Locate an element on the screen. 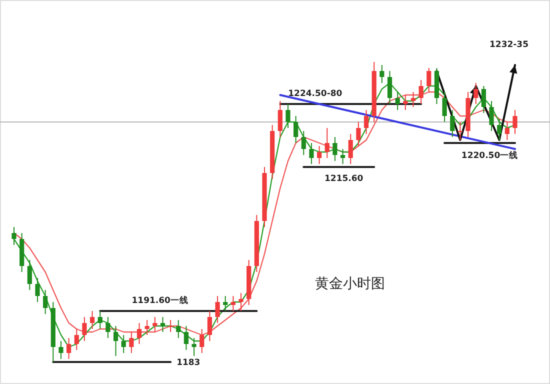 The width and height of the screenshot is (550, 384). text: 1232-35 is located at coordinates (509, 45).